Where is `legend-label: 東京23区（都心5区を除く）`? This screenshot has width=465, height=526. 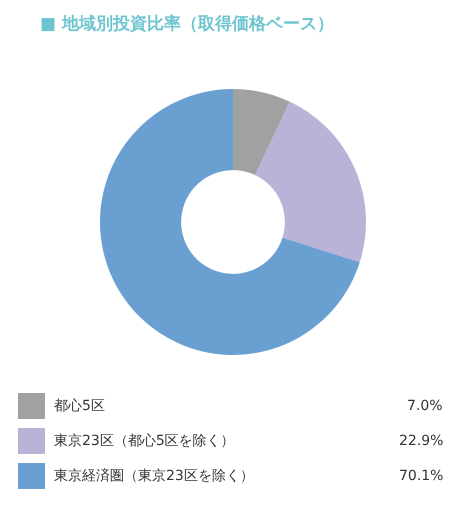
legend-label: 東京23区（都心5区を除く） is located at coordinates (144, 441).